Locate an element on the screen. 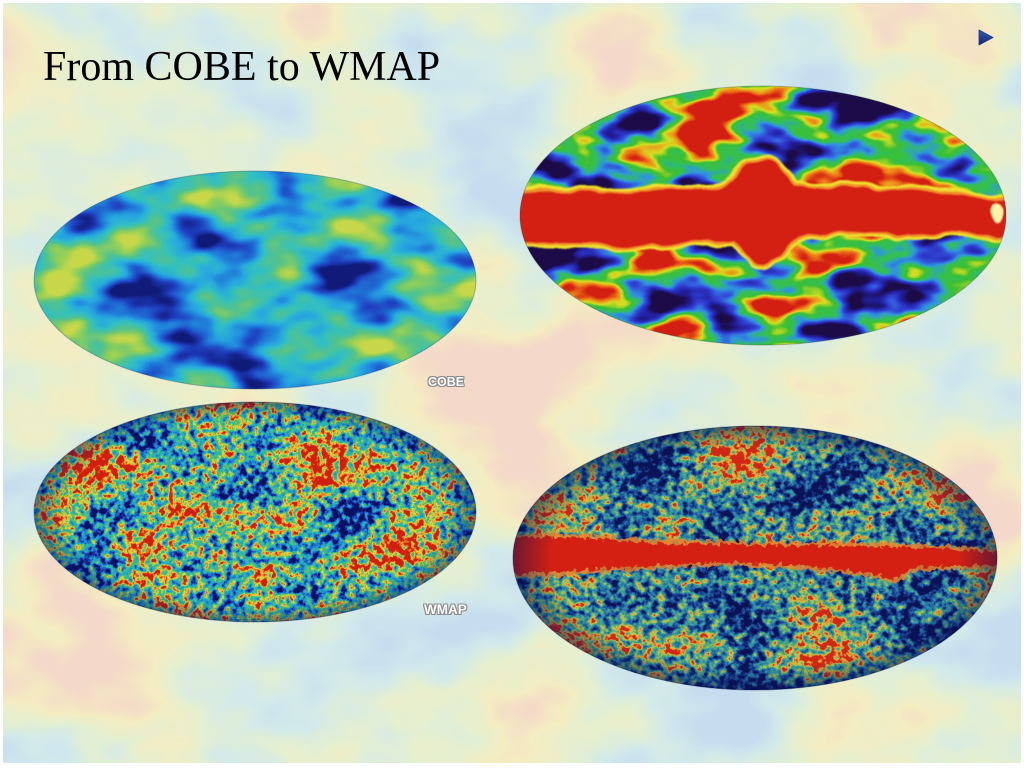 The width and height of the screenshot is (1024, 768). map-rim-shade is located at coordinates (255, 512).